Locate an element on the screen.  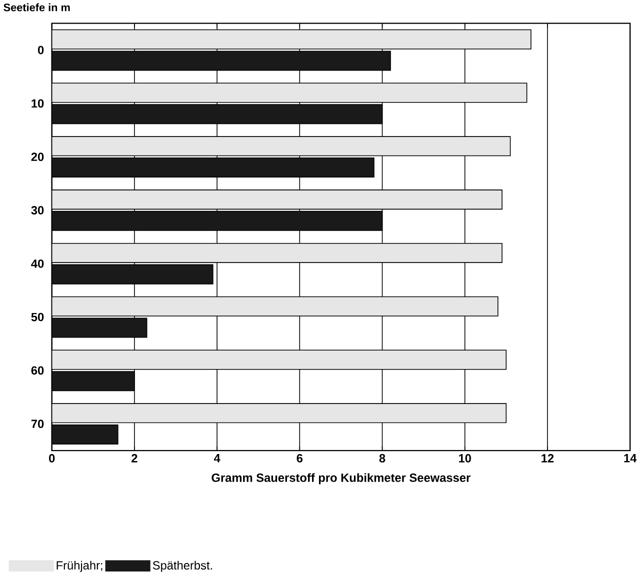
y-tick-label: 50 is located at coordinates (37, 317).